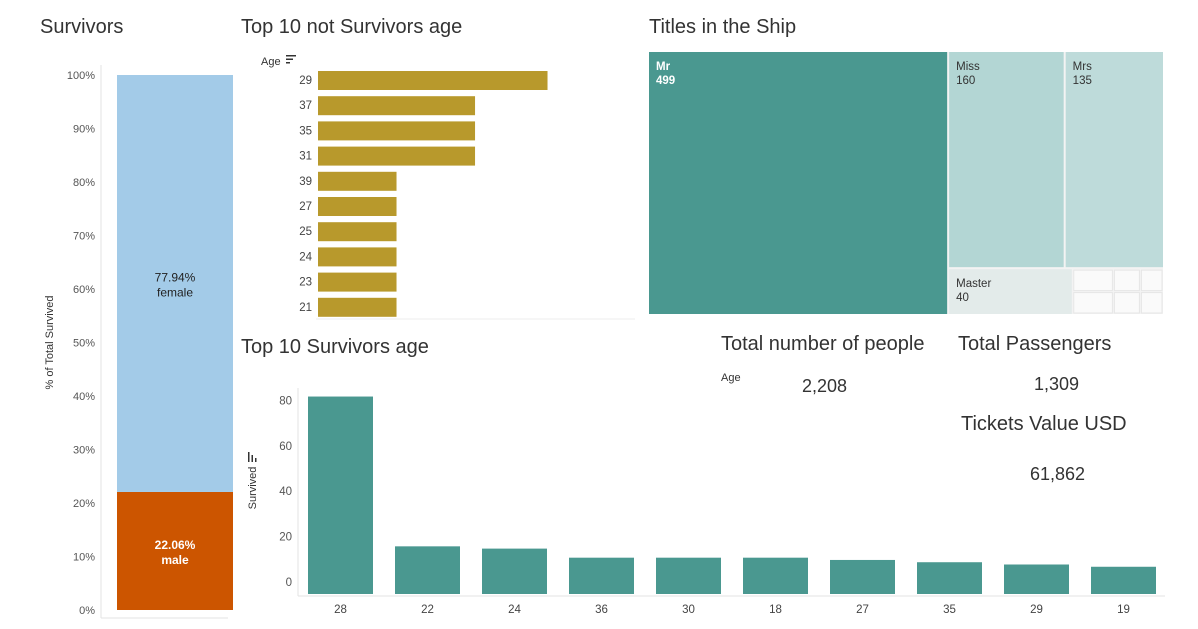  What do you see at coordinates (862, 610) in the screenshot?
I see `survivors-age-x-tick-label: 27` at bounding box center [862, 610].